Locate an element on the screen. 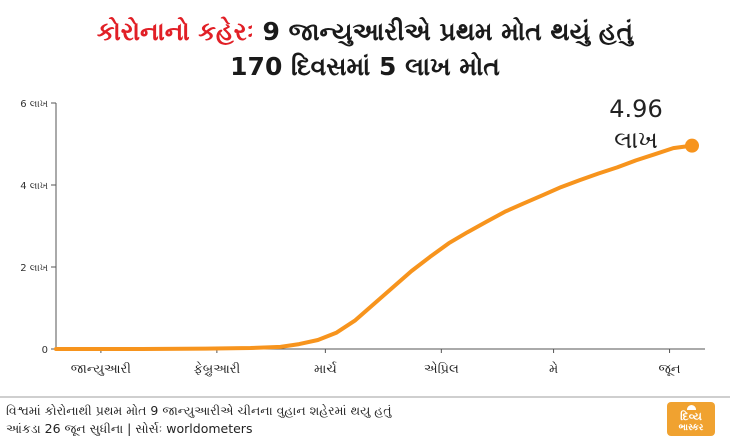  x-tick-label: ફેબ્રુઆરી is located at coordinates (217, 369).